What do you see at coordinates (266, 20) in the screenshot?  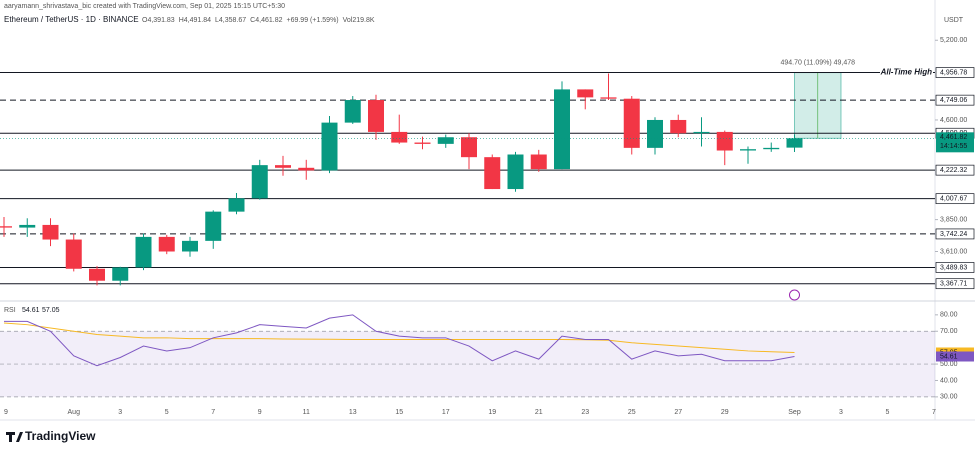 I see `ohlc-value: C4,461.82` at bounding box center [266, 20].